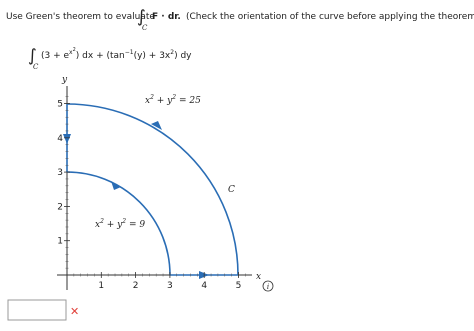 The height and width of the screenshot is (331, 474). Describe the element at coordinates (60, 242) in the screenshot. I see `y-tick-label: 1` at that location.